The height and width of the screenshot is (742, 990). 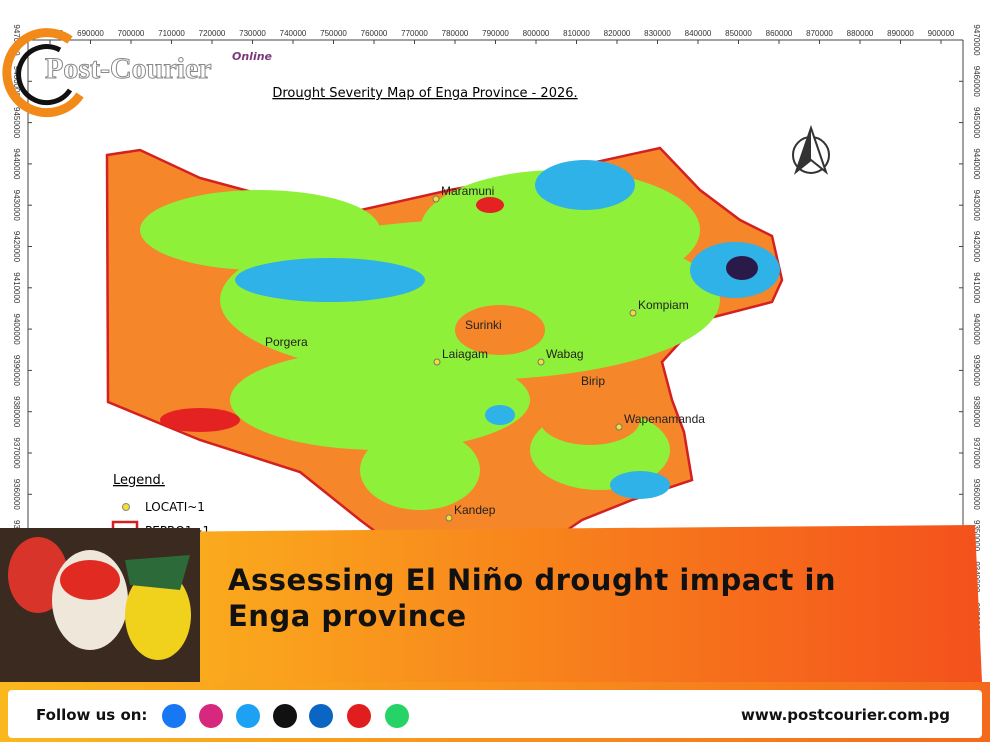 I want to click on icon-instagram, so click(x=211, y=716).